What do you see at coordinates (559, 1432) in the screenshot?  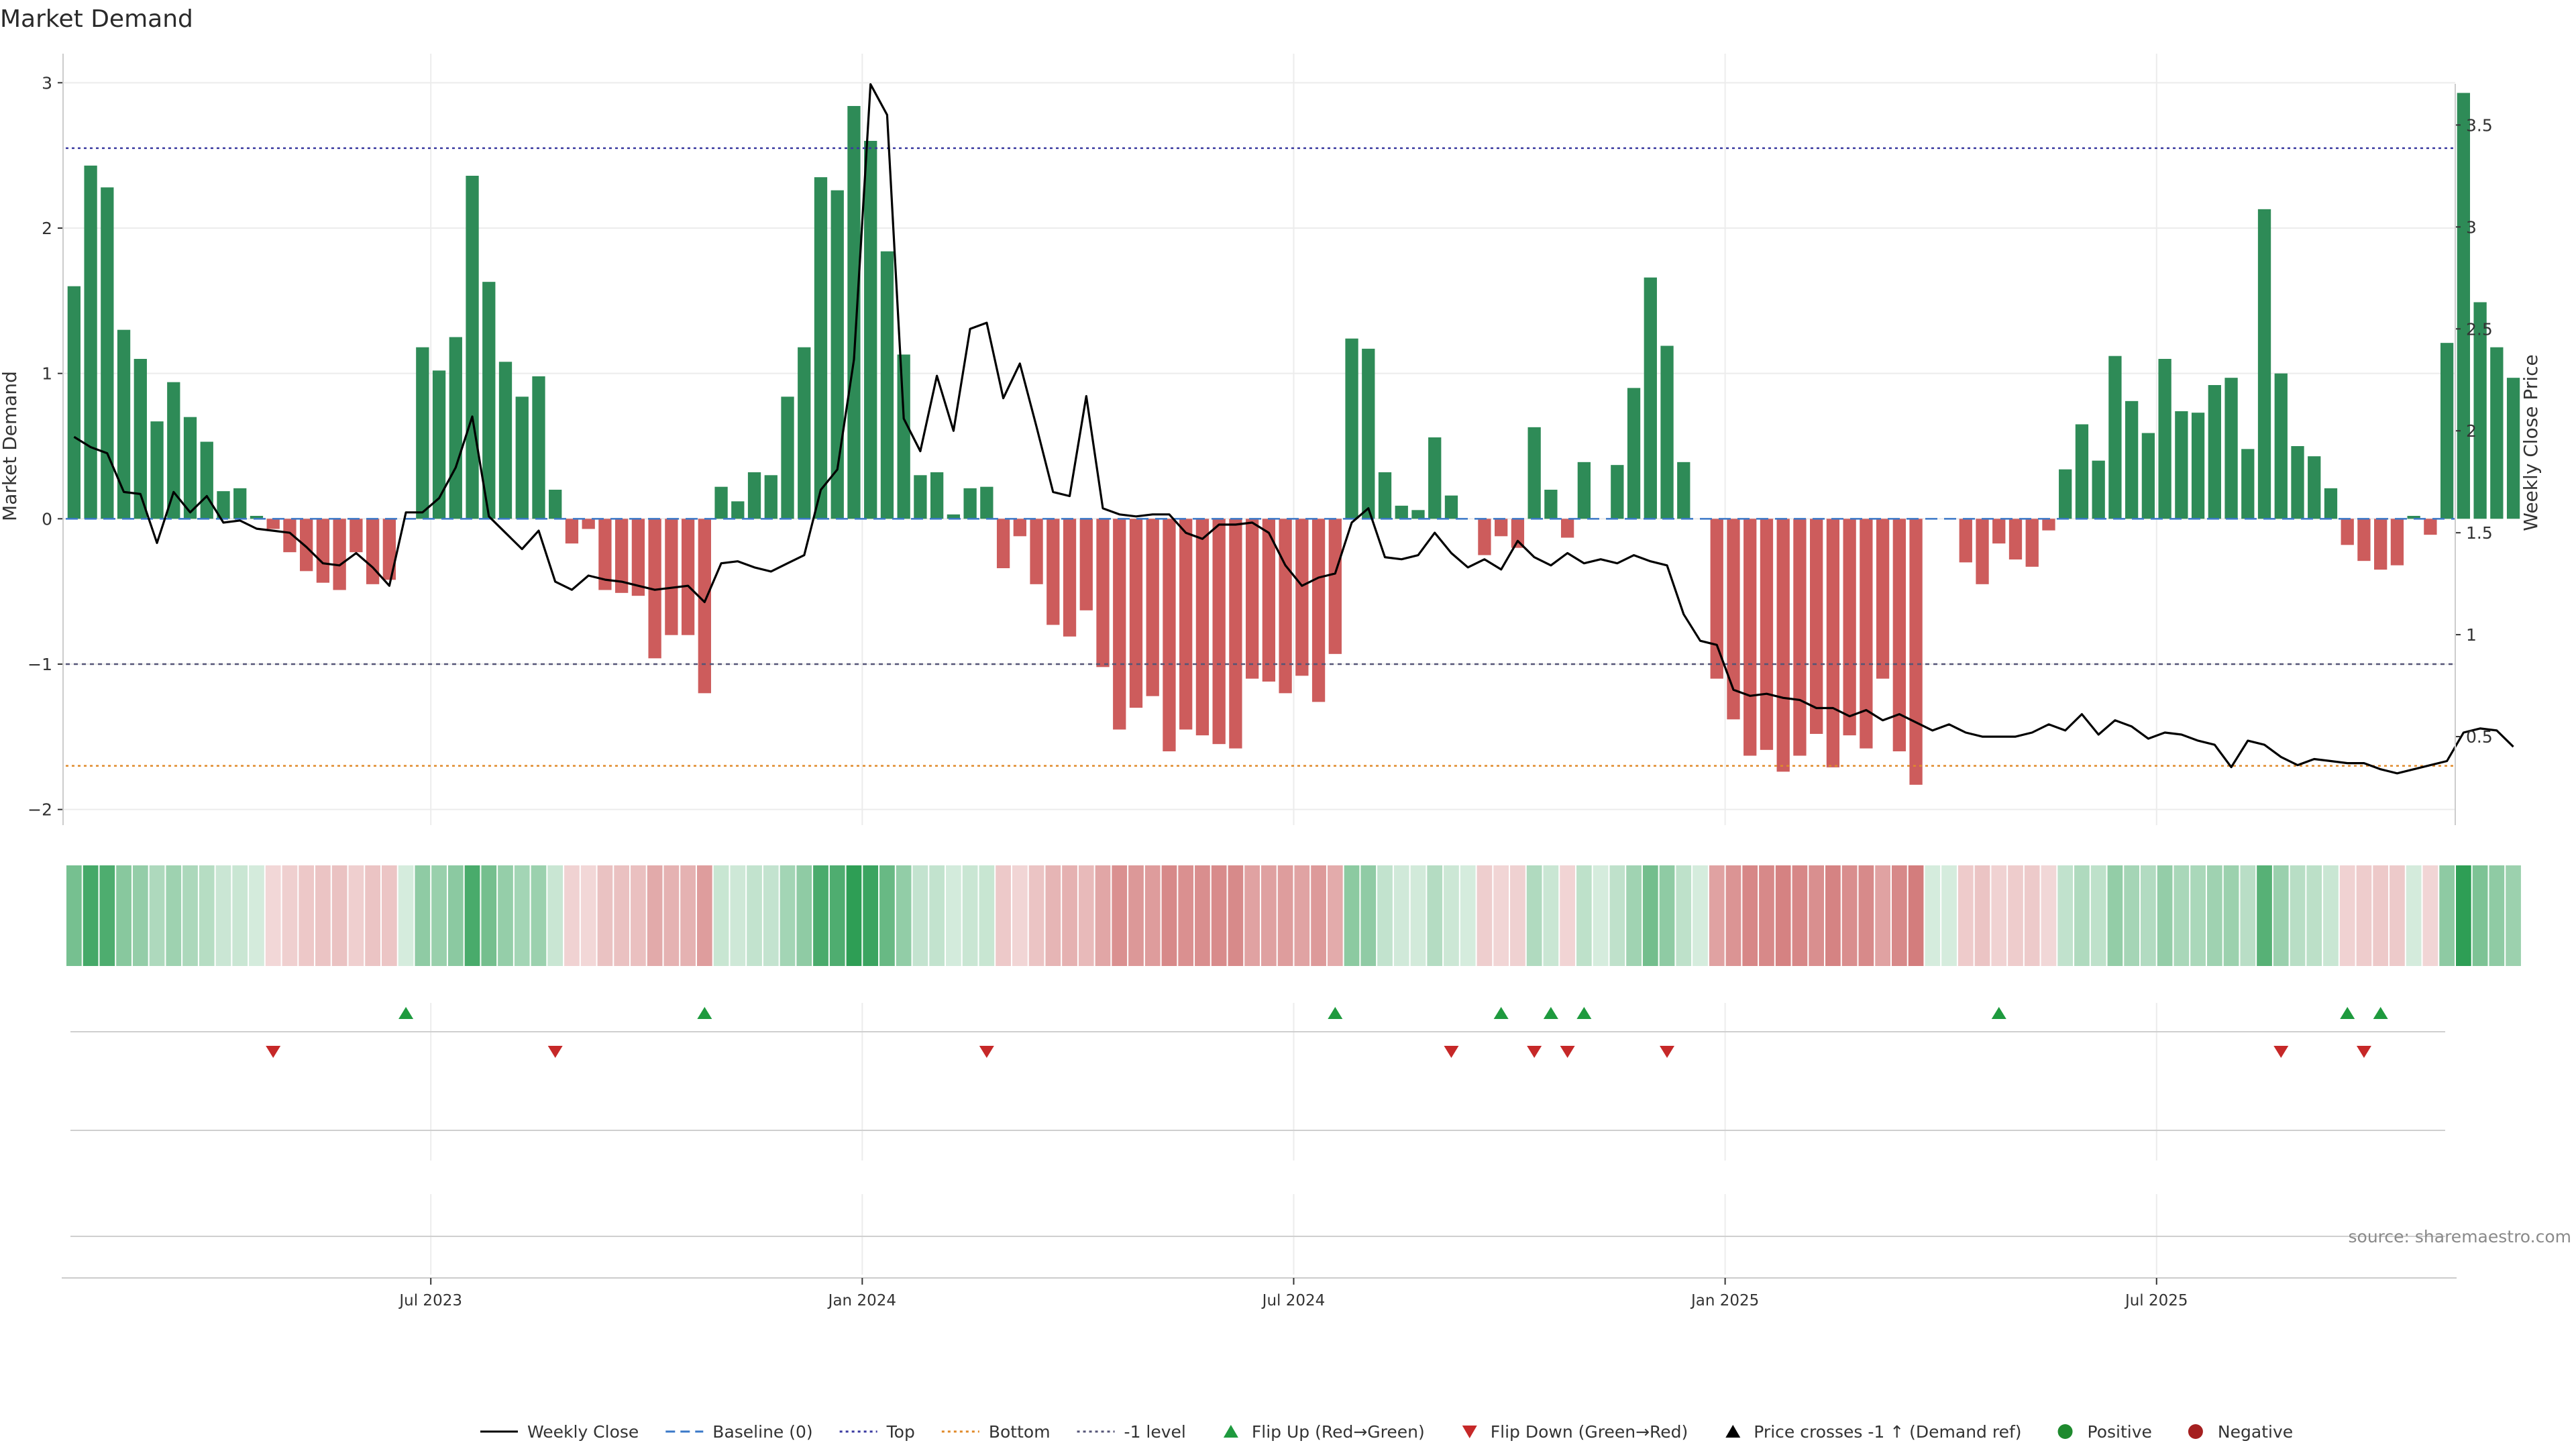 I see `legend-item: Weekly Close` at bounding box center [559, 1432].